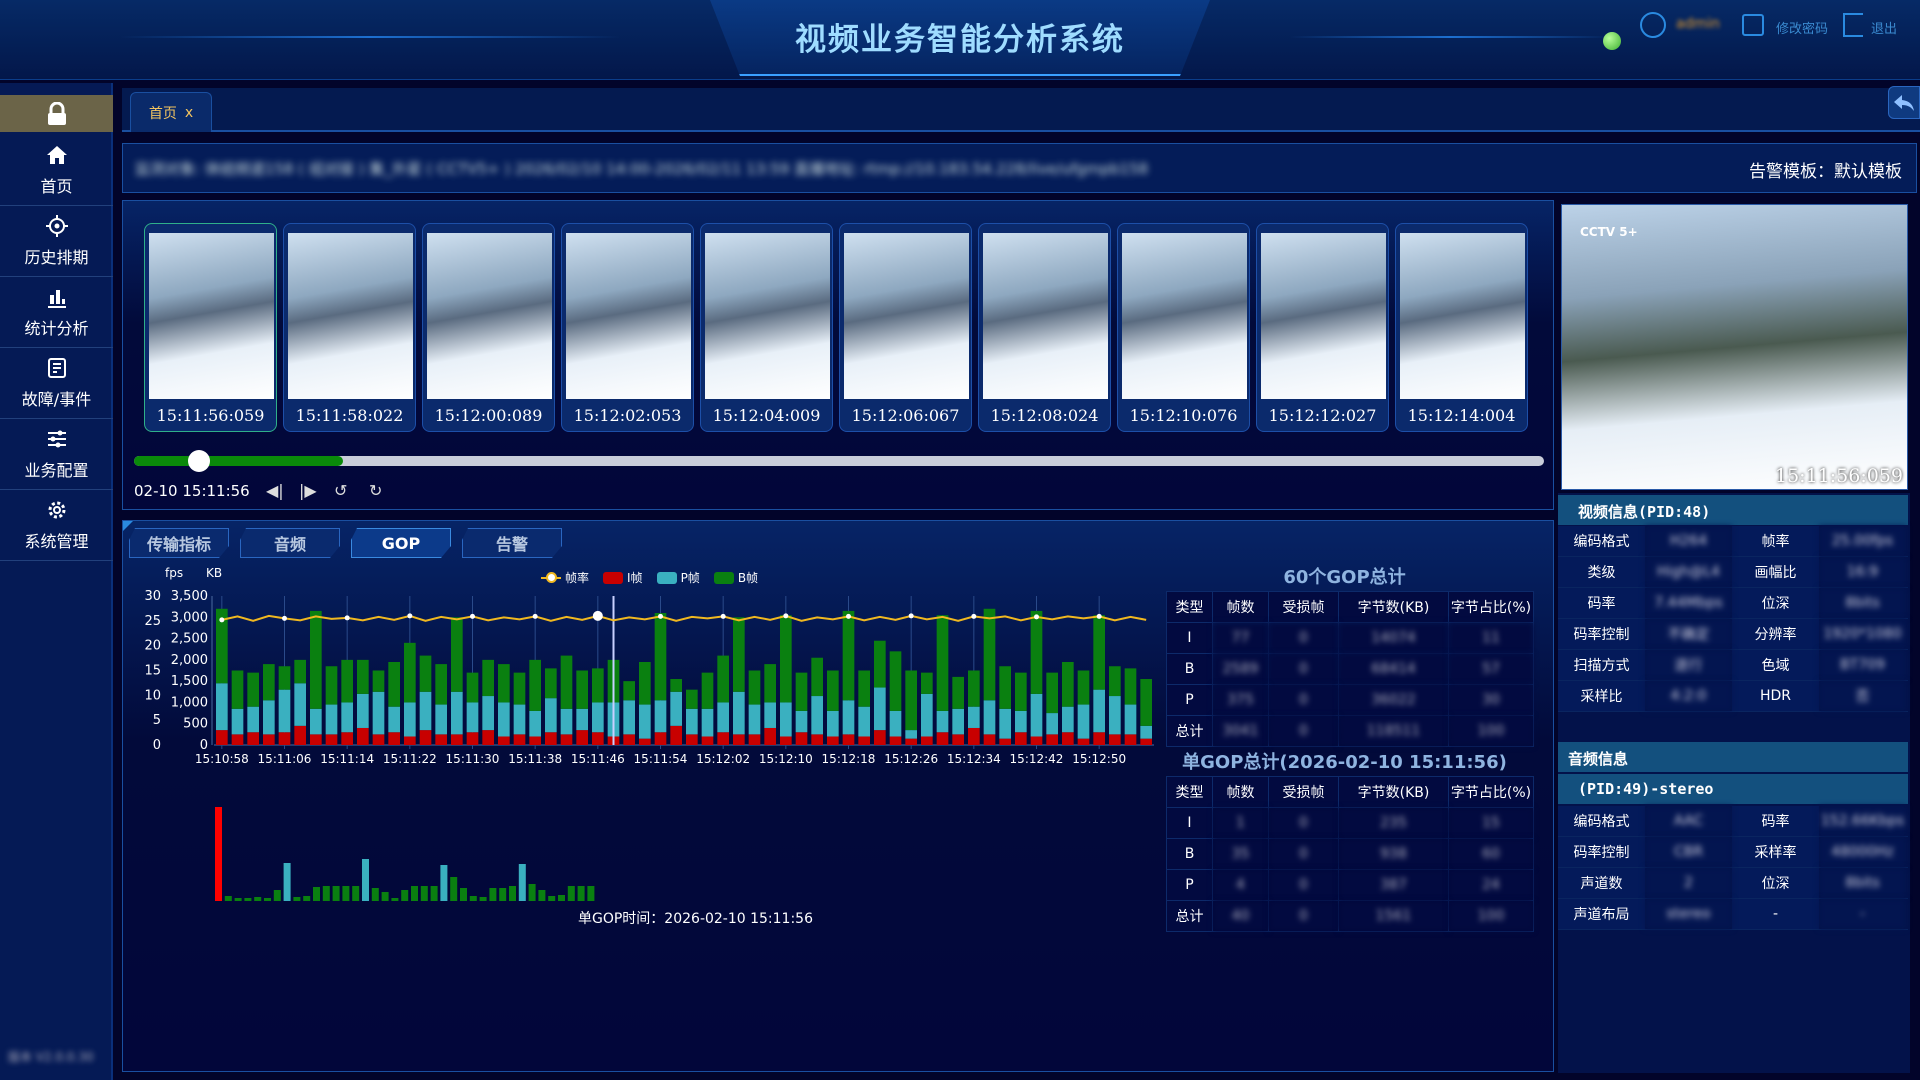  Describe the element at coordinates (1688, 634) in the screenshot. I see `info-value: 不确定` at that location.